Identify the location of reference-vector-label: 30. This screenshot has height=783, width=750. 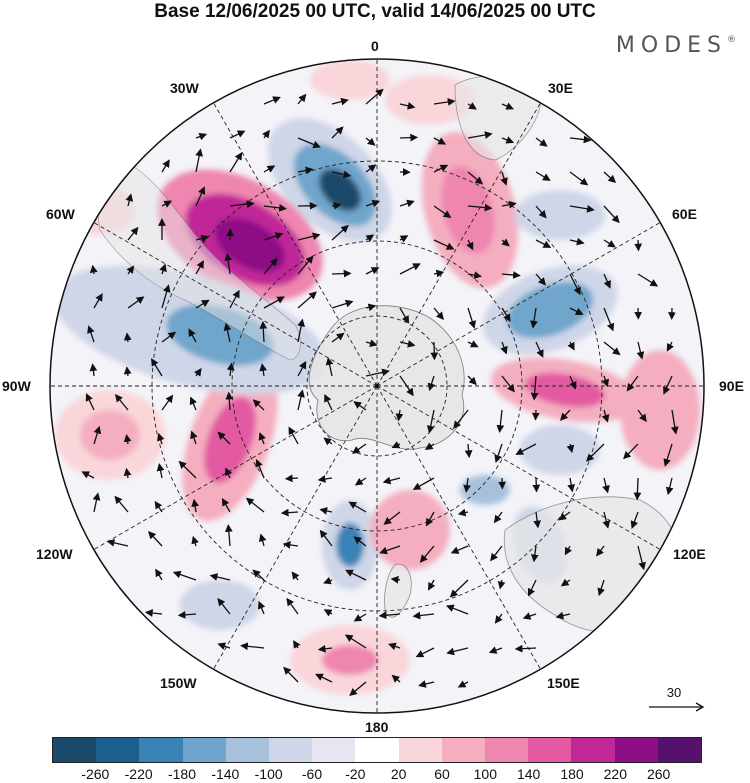
(674, 692).